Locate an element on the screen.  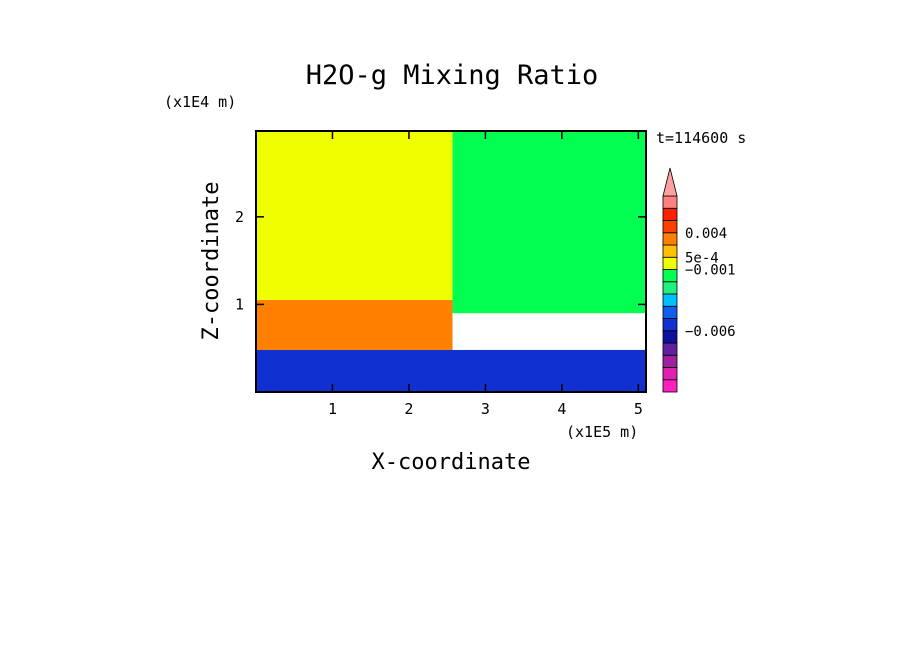
colorbar-label: 0.004 is located at coordinates (706, 234).